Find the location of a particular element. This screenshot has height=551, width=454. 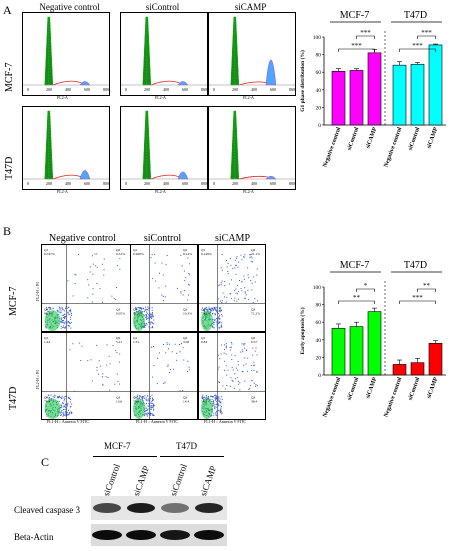

hist-row-label-mcf7: MCF-7 is located at coordinates (9, 77).